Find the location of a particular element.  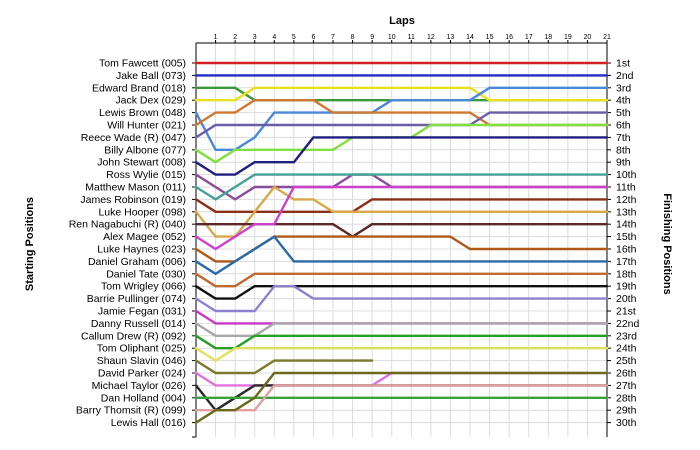

driver-label: Will Hunter (021) is located at coordinates (146, 126).